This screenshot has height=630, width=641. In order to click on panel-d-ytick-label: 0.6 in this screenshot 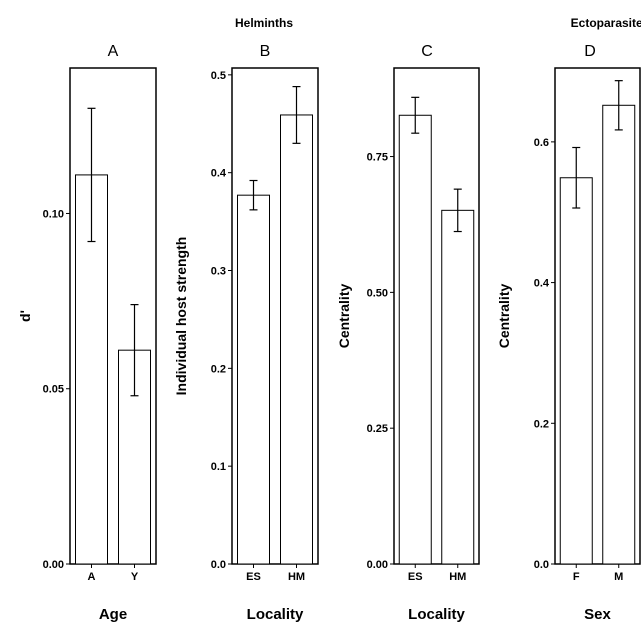, I will do `click(541, 143)`.